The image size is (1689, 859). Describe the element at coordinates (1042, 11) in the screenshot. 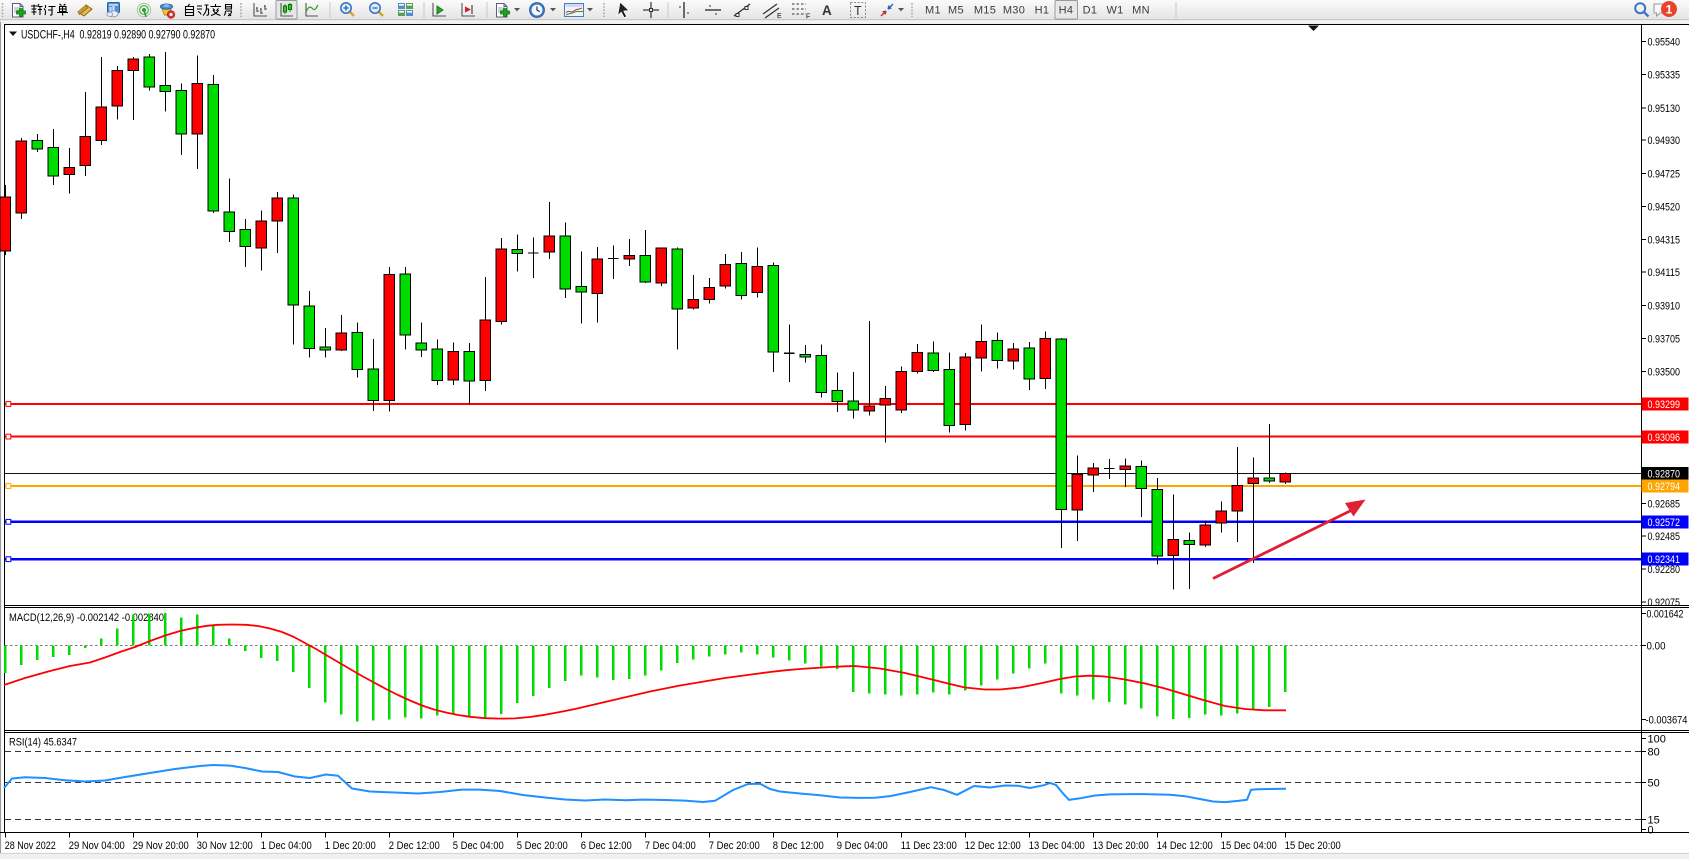

I see `svg-text: H1` at that location.